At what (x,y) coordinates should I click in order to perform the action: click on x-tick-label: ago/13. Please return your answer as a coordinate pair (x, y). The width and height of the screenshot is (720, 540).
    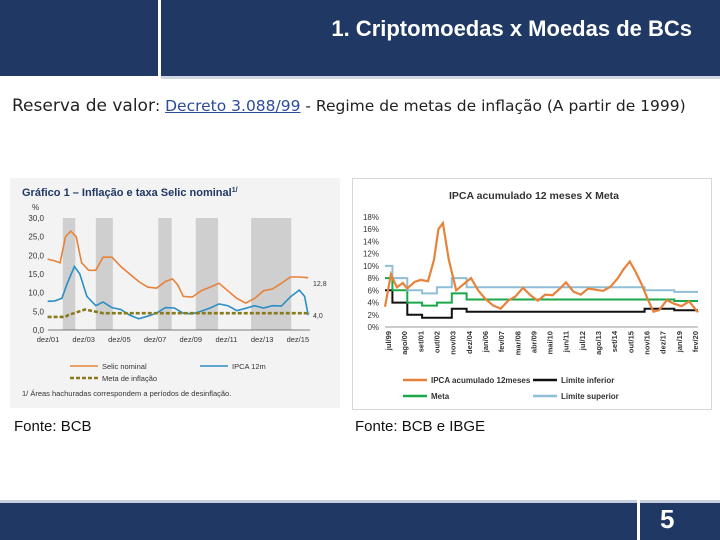
    Looking at the image, I should click on (598, 343).